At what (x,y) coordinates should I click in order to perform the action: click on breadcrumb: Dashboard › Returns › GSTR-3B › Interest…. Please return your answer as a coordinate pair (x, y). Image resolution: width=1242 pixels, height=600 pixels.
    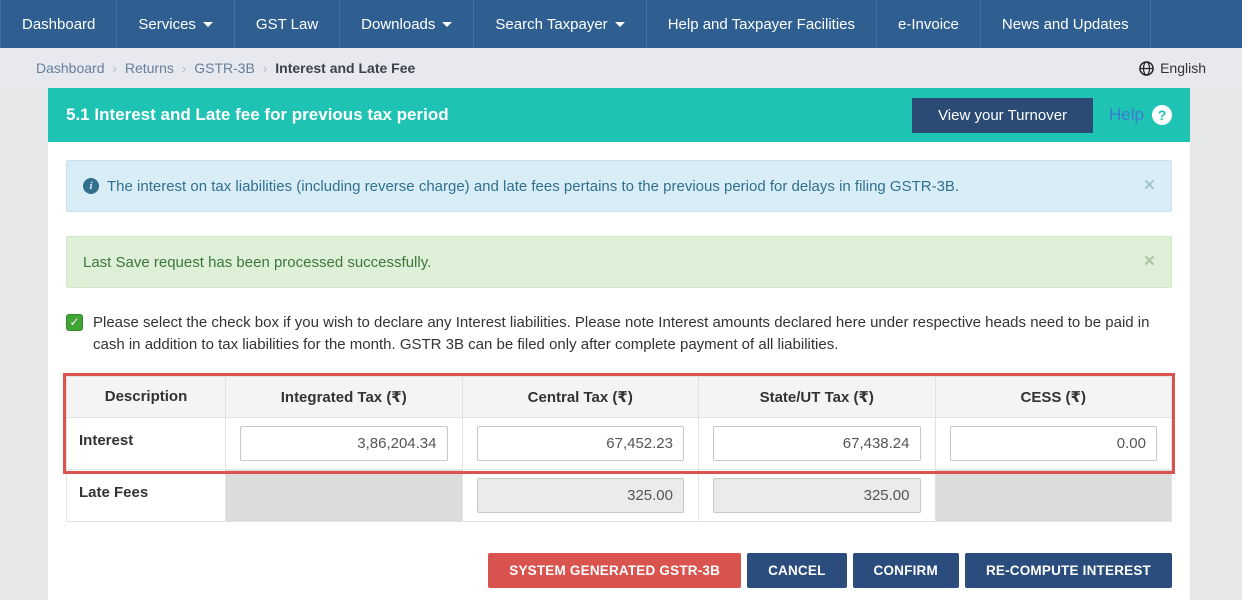
    Looking at the image, I should click on (621, 68).